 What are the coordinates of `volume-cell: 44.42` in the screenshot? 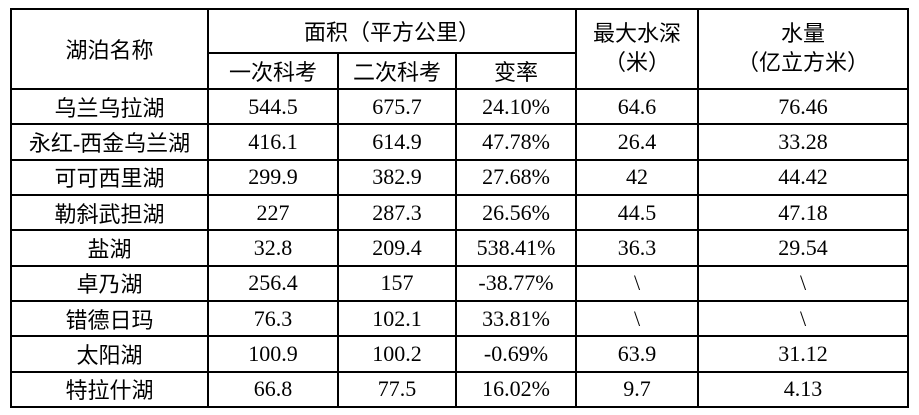 It's located at (803, 177).